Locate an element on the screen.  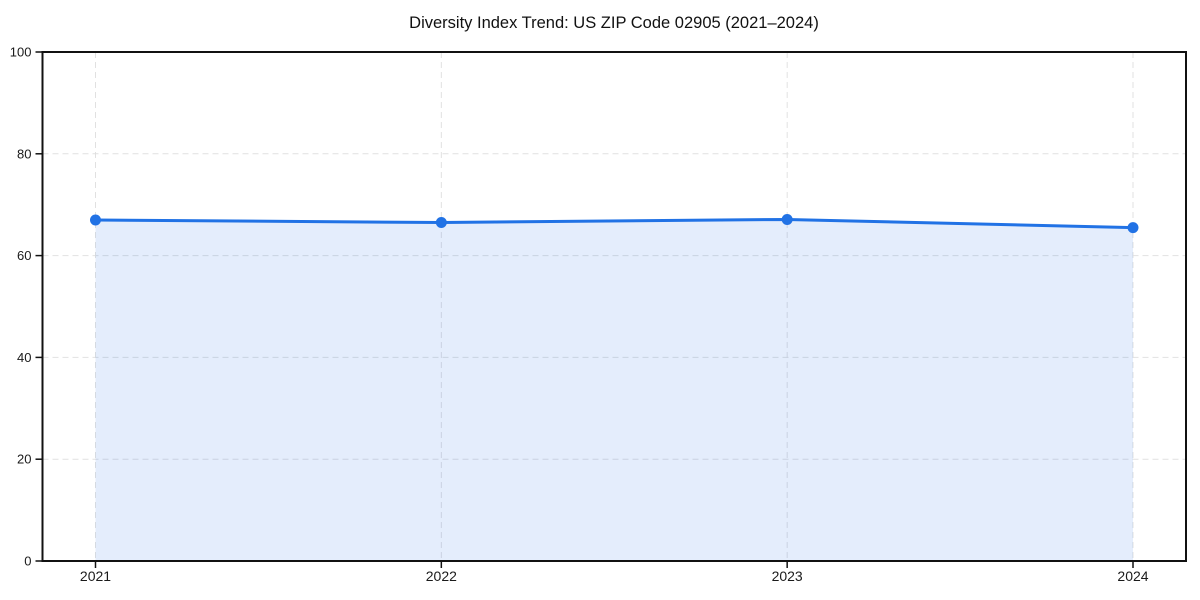
x-tick-label-2024: 2024 is located at coordinates (1132, 576).